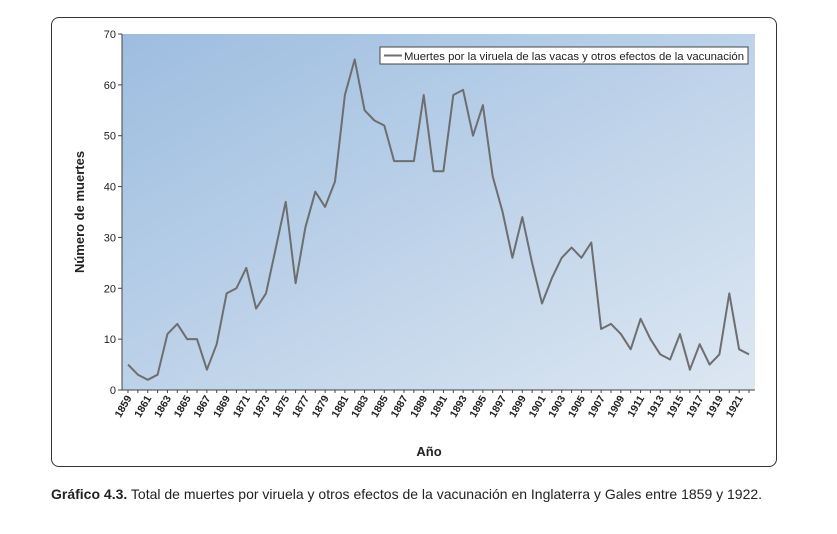 The width and height of the screenshot is (837, 534). What do you see at coordinates (400, 406) in the screenshot?
I see `x-tick-label: 1887` at bounding box center [400, 406].